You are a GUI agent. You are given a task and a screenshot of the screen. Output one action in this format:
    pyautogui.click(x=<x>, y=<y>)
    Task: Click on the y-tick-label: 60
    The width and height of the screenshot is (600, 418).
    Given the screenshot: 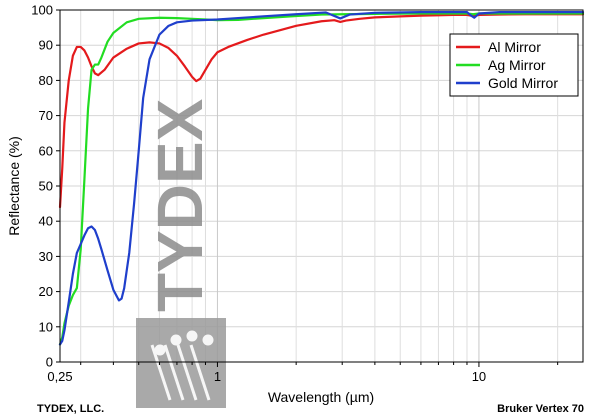 What is the action you would take?
    pyautogui.click(x=46, y=150)
    